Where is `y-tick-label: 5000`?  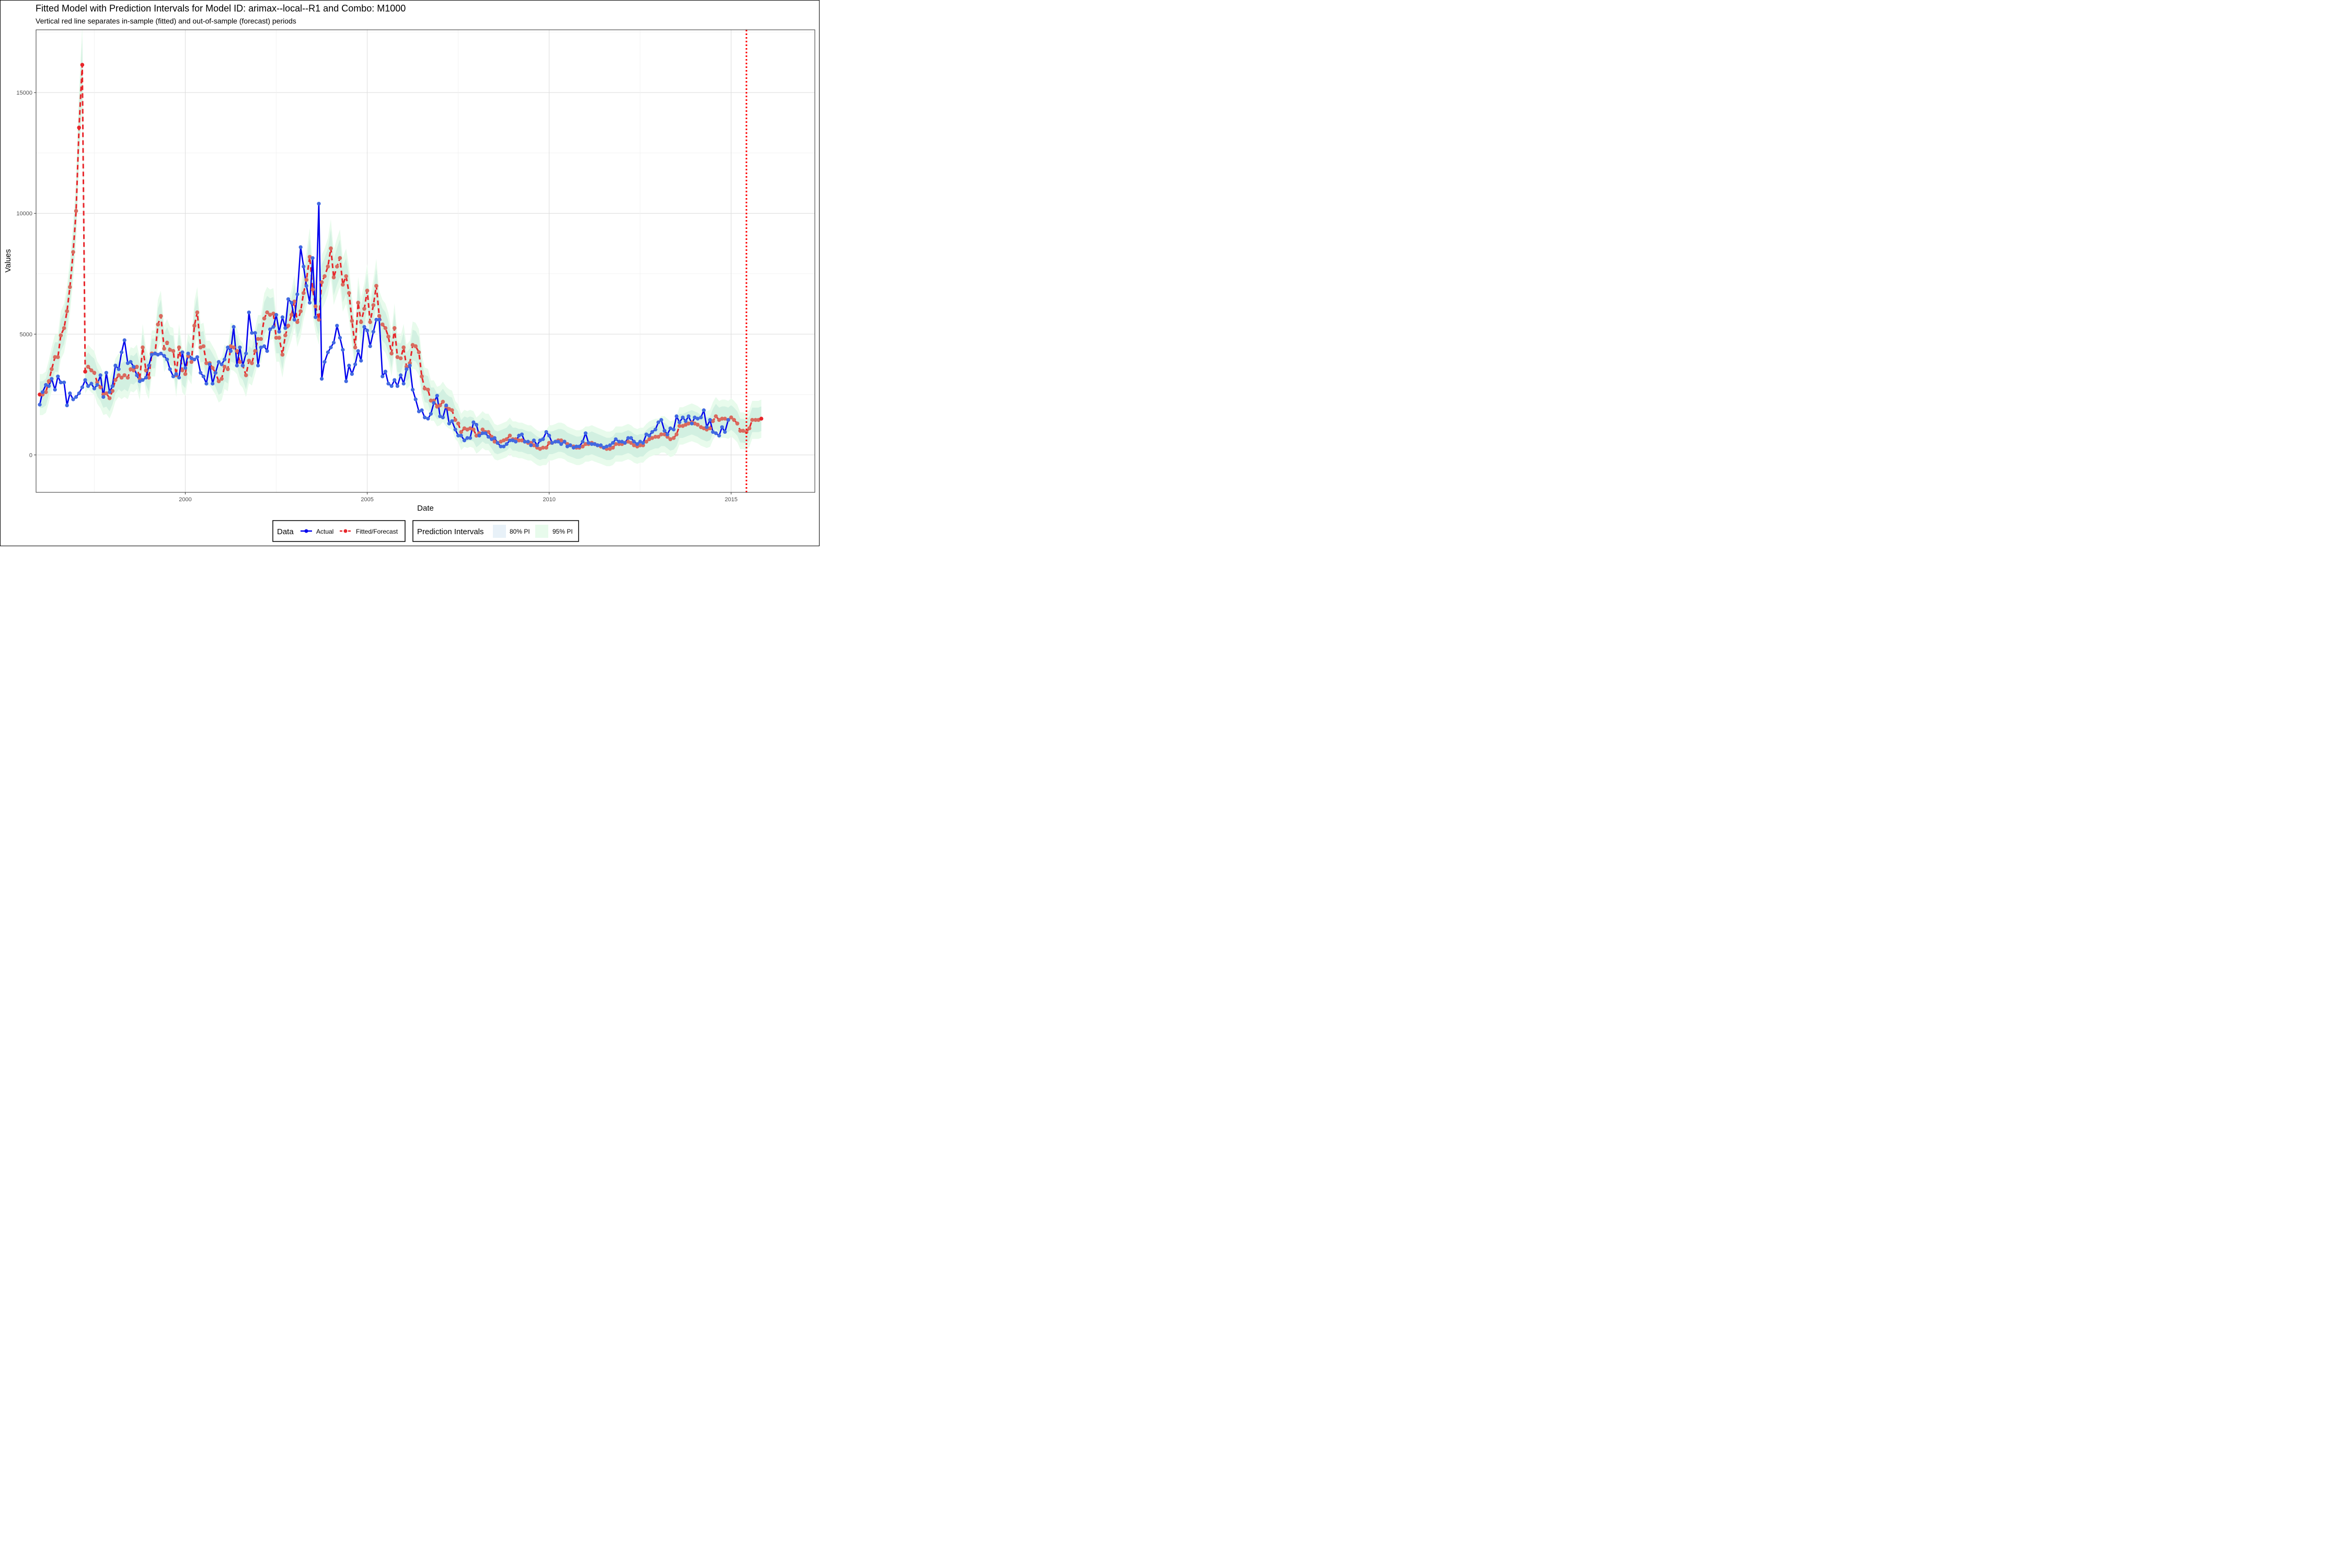
y-tick-label: 5000 is located at coordinates (26, 334).